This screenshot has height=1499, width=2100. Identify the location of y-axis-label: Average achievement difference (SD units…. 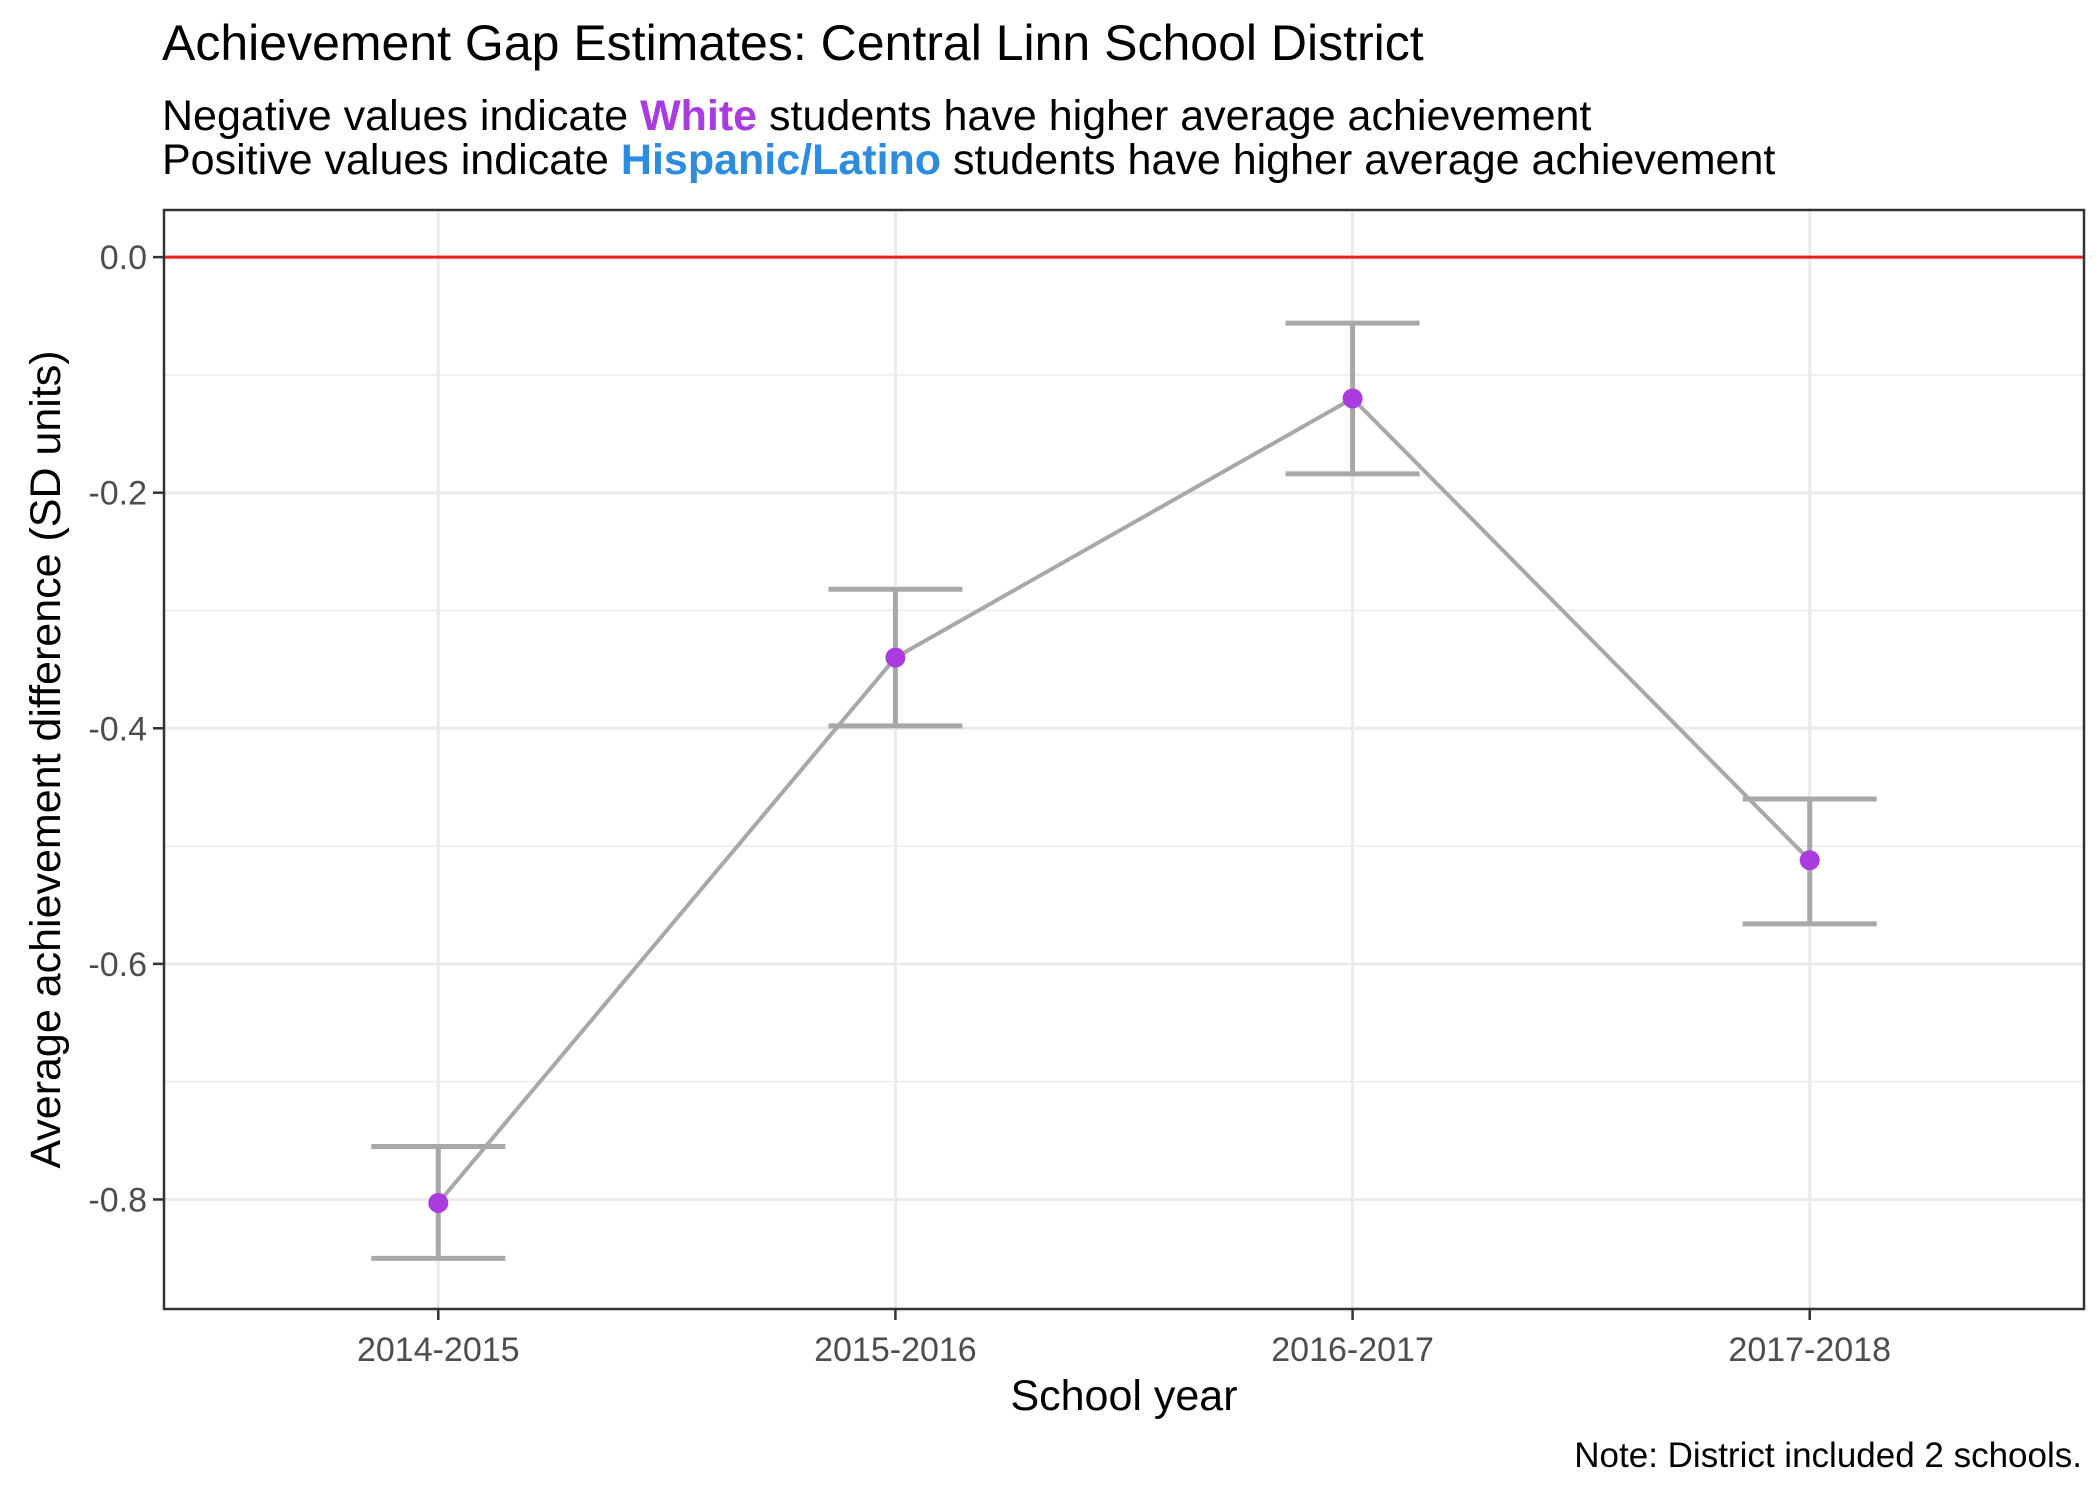
(46, 759).